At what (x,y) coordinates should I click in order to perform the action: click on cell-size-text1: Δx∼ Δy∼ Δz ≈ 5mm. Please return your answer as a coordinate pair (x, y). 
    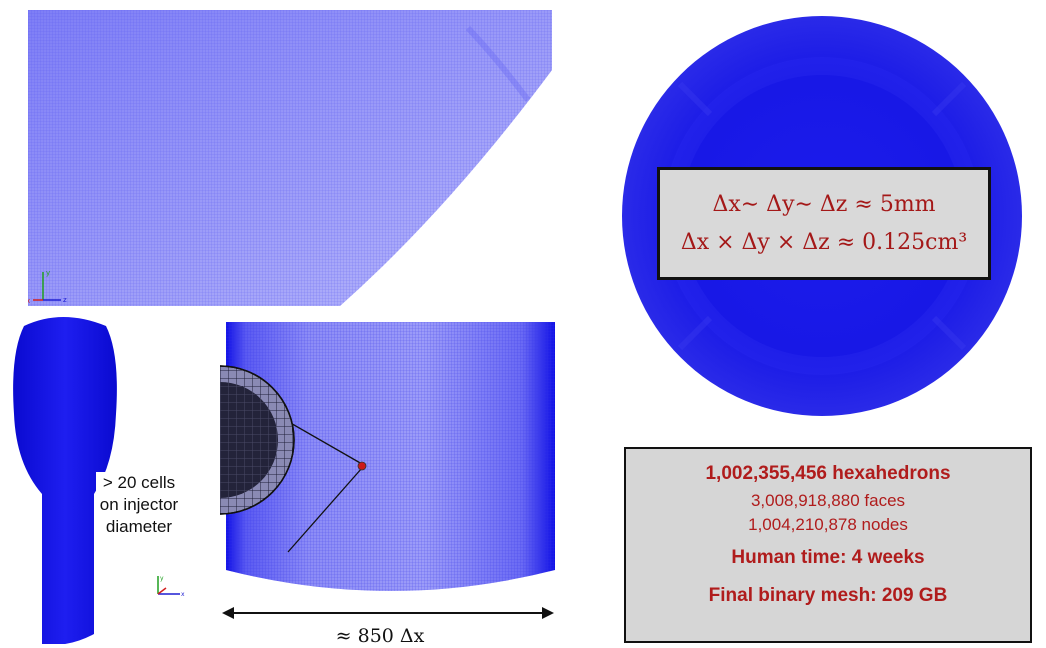
    Looking at the image, I should click on (824, 204).